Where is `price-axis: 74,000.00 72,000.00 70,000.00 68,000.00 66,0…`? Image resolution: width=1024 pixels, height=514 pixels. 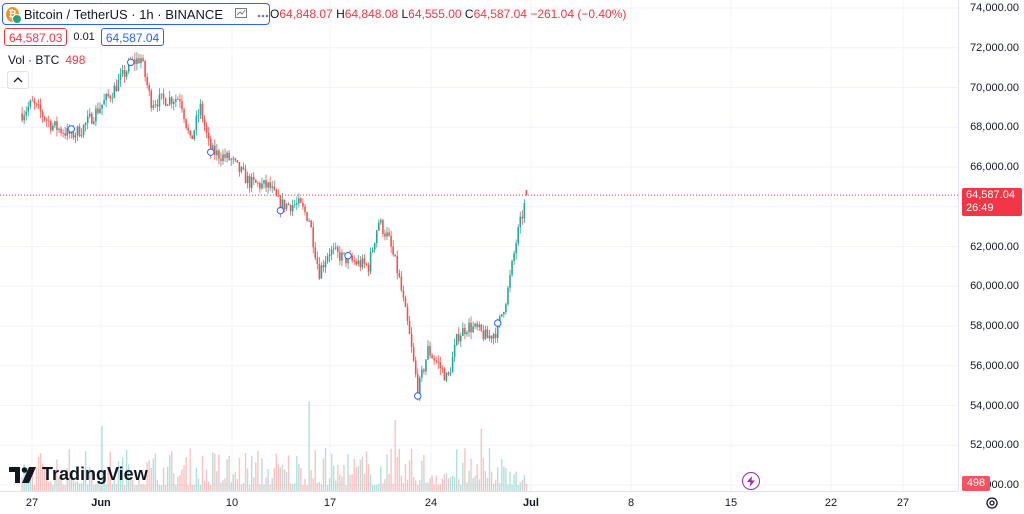 price-axis: 74,000.00 72,000.00 70,000.00 68,000.00 66,0… is located at coordinates (991, 245).